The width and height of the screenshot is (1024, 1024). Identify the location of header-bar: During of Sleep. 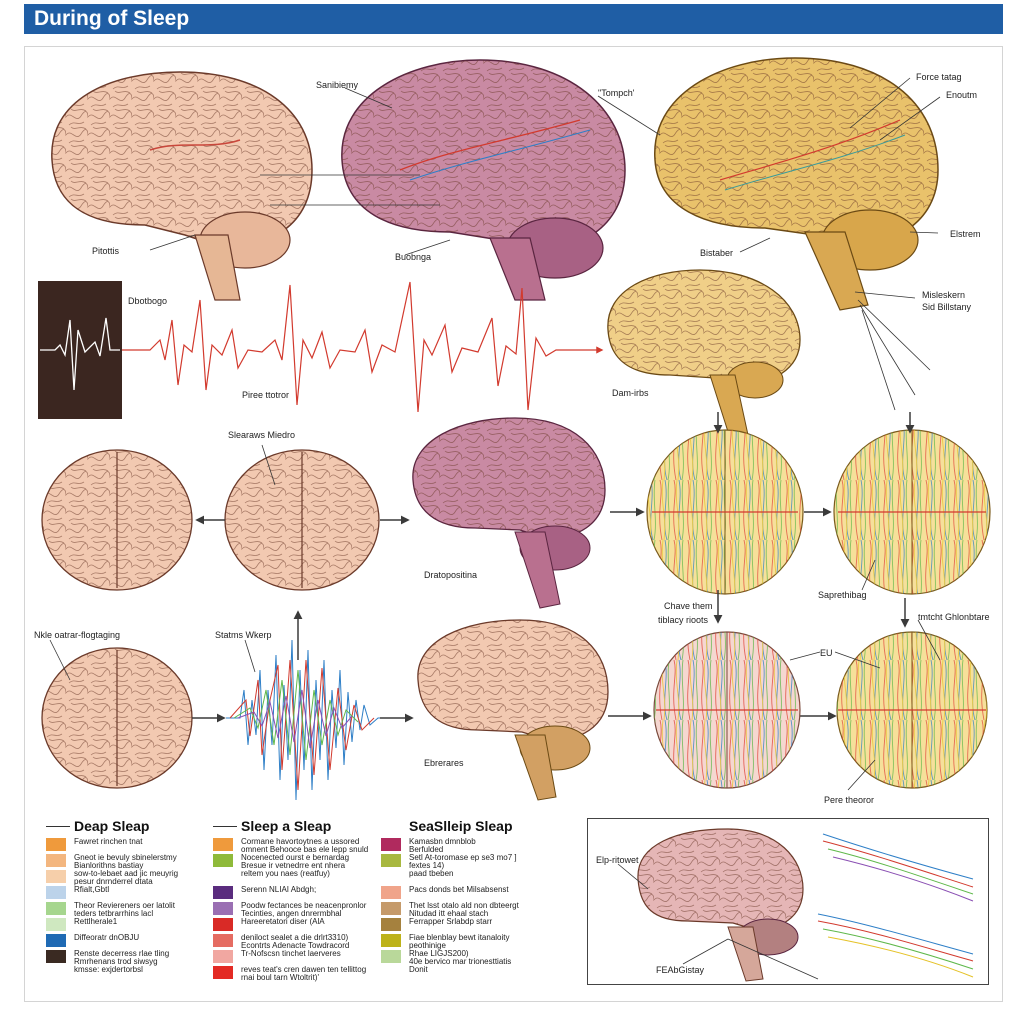
(513, 19).